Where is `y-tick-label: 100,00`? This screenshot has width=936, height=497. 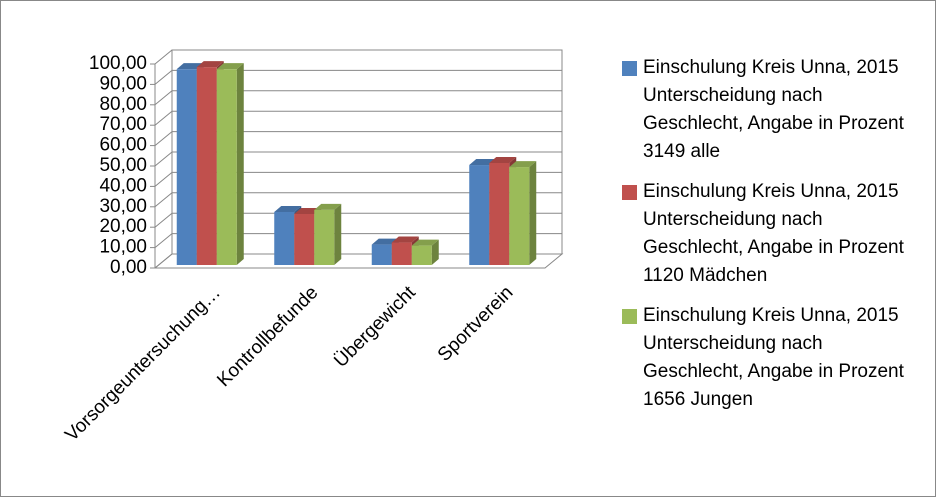 y-tick-label: 100,00 is located at coordinates (118, 63).